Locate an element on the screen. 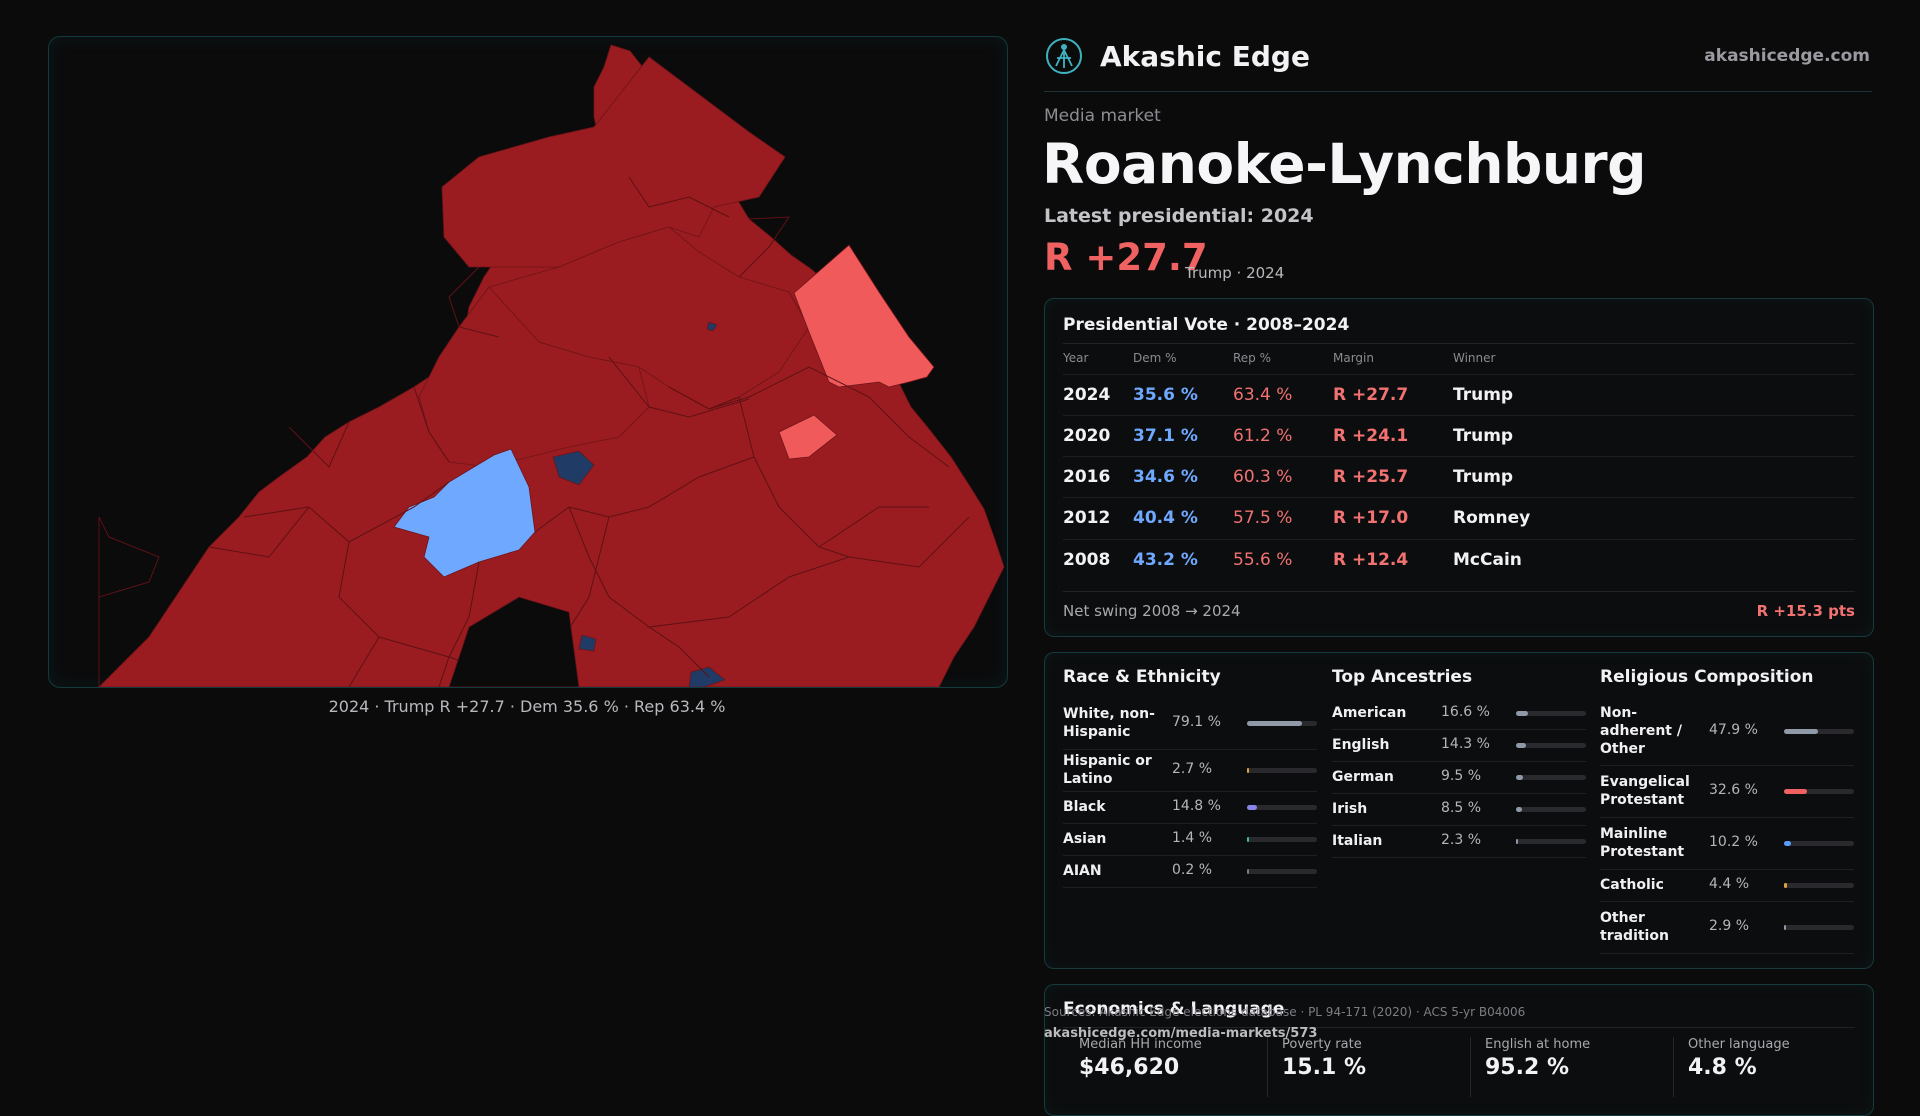 Image resolution: width=1920 pixels, height=1116 pixels. map-outside-area is located at coordinates (514, 641).